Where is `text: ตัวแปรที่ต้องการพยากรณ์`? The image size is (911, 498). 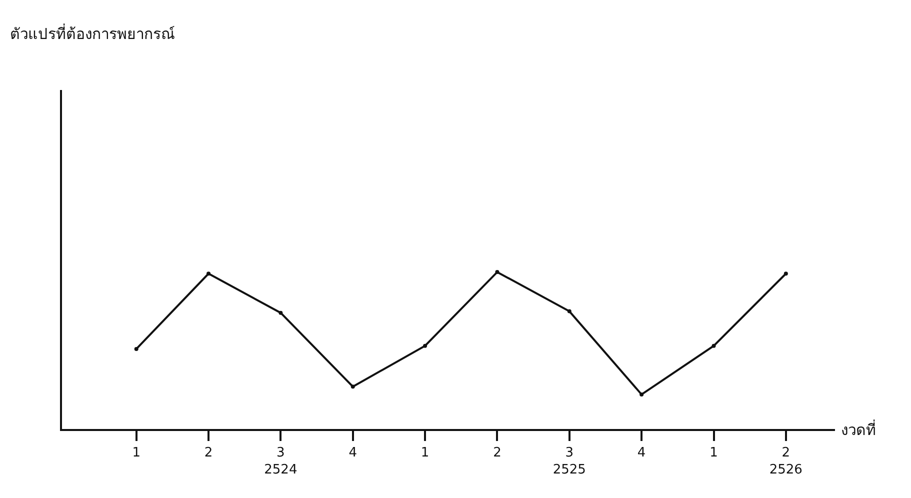
text: ตัวแปรที่ต้องการพยากรณ์ is located at coordinates (92, 33).